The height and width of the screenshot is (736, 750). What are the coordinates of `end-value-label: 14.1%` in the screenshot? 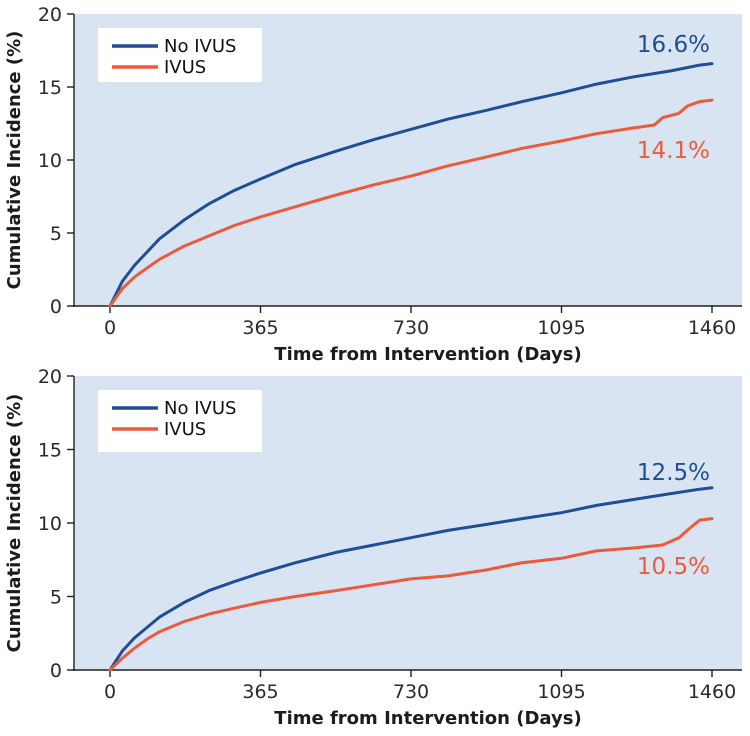 It's located at (673, 151).